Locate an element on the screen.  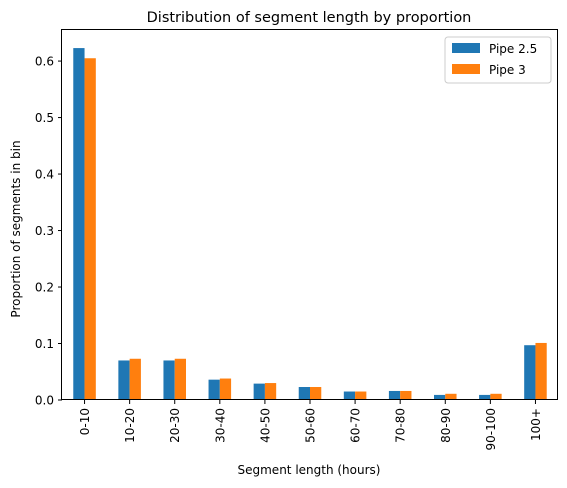
x-tick-label: 90-100 is located at coordinates (491, 429).